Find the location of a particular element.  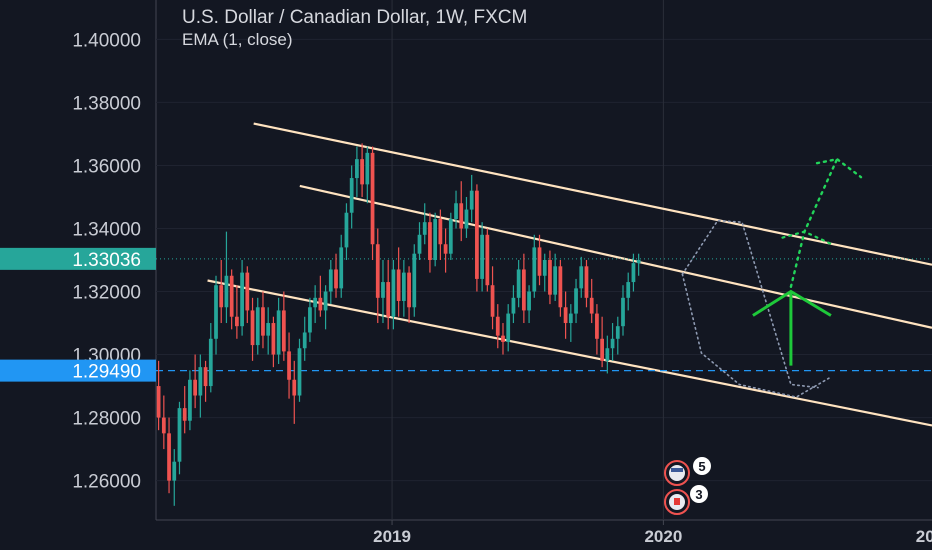

event-markers: 5 3 is located at coordinates (687, 486).